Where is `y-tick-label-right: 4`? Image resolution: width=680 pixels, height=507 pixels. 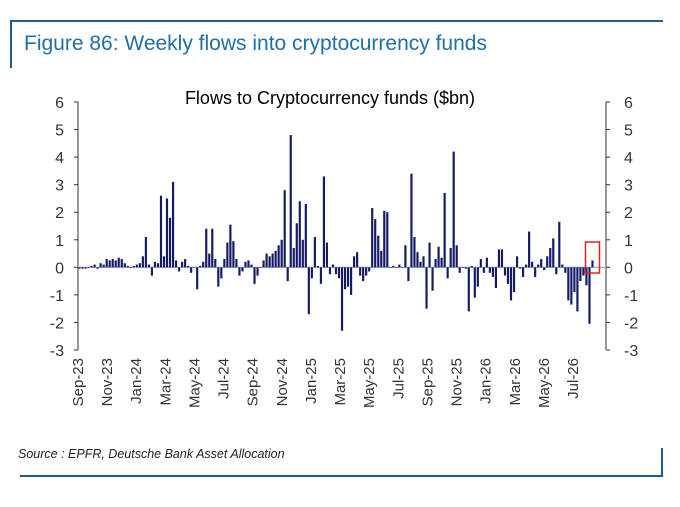
y-tick-label-right: 4 is located at coordinates (628, 158).